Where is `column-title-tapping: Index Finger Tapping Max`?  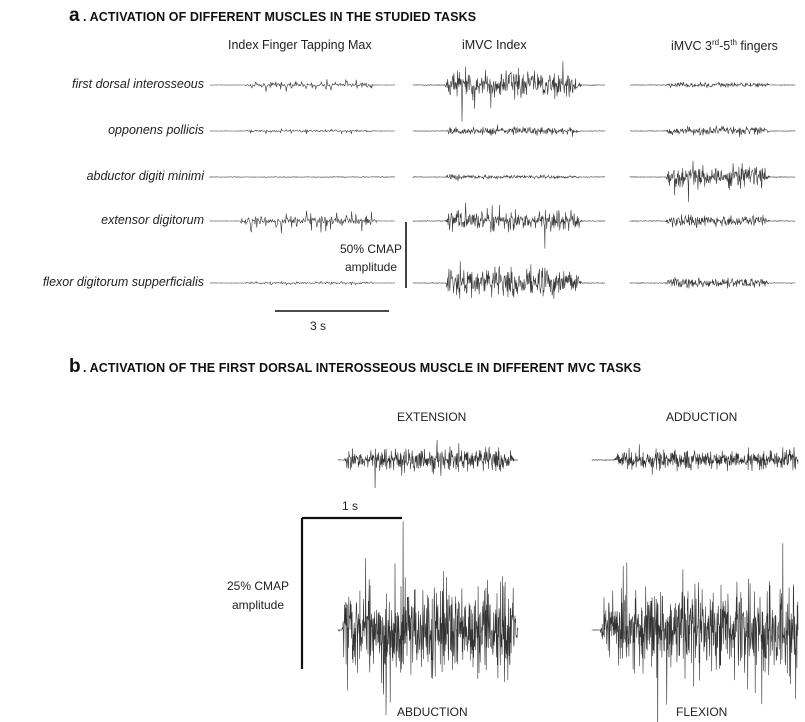
column-title-tapping: Index Finger Tapping Max is located at coordinates (300, 45).